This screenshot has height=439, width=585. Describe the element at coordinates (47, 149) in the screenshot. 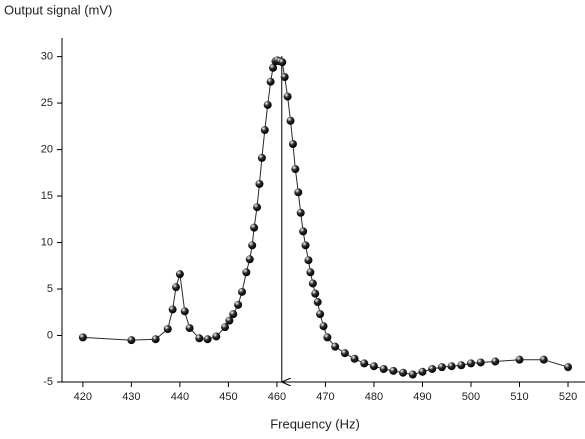

I see `y-tick-label: 20` at that location.